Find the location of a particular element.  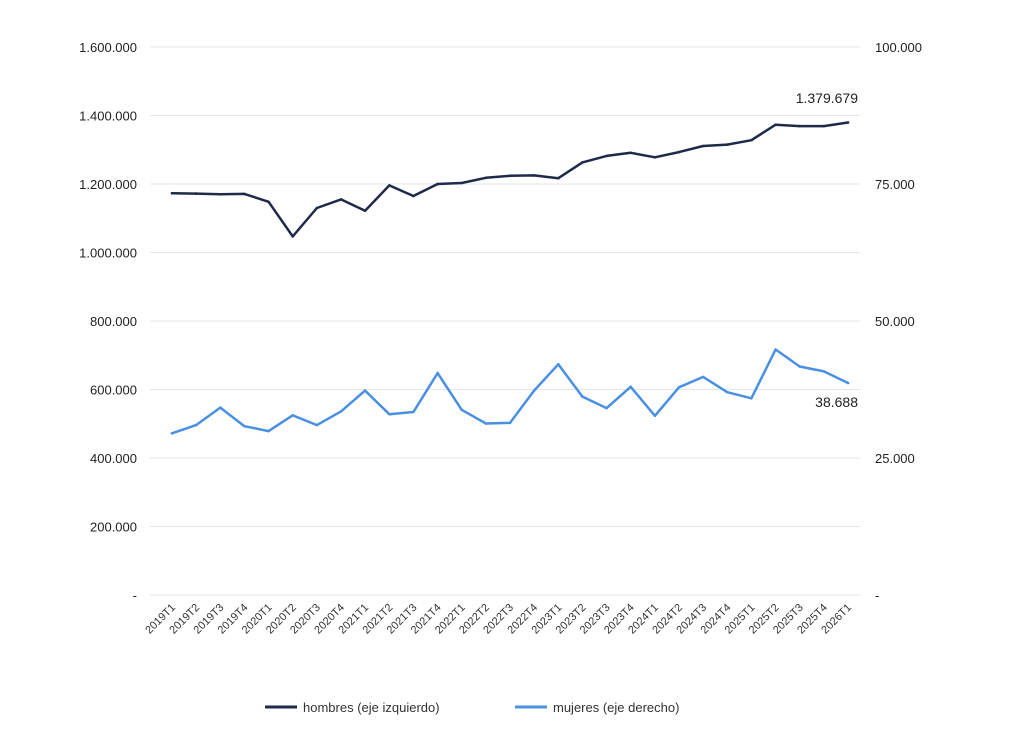

right-axis: - 25.000 50.000 75.000 100.000 is located at coordinates (898, 321).